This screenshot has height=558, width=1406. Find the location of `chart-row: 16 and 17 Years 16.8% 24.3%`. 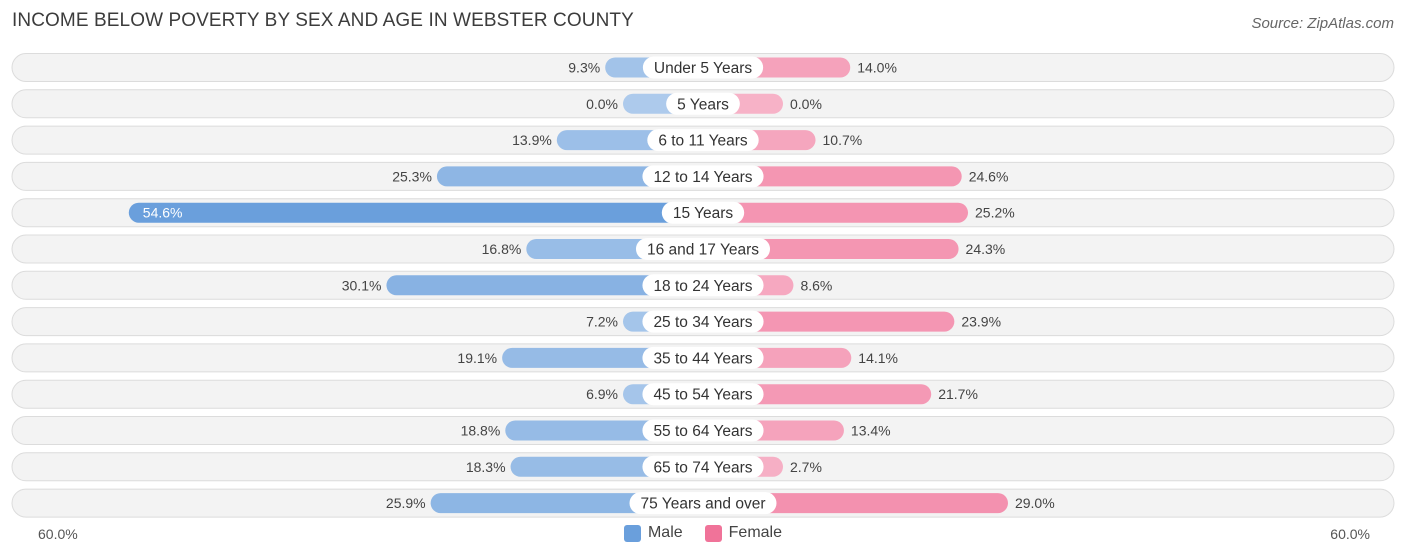

chart-row: 16 and 17 Years 16.8% 24.3% is located at coordinates (703, 249).